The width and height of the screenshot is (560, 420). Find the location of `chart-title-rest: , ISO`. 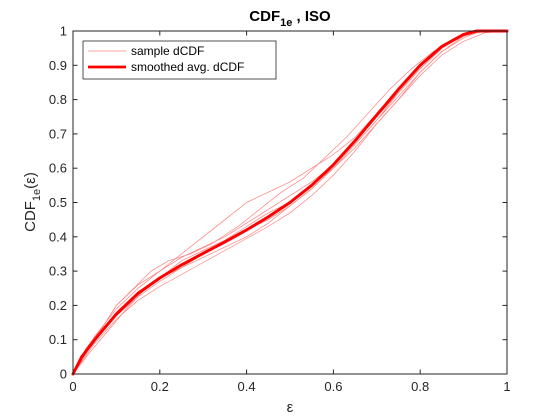

chart-title-rest: , ISO is located at coordinates (311, 16).